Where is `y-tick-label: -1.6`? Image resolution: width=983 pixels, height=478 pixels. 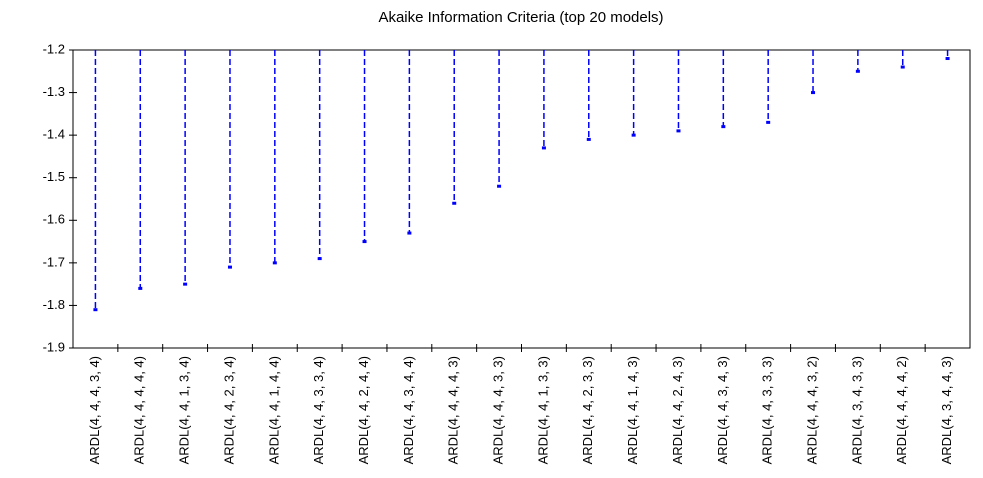 y-tick-label: -1.6 is located at coordinates (54, 219).